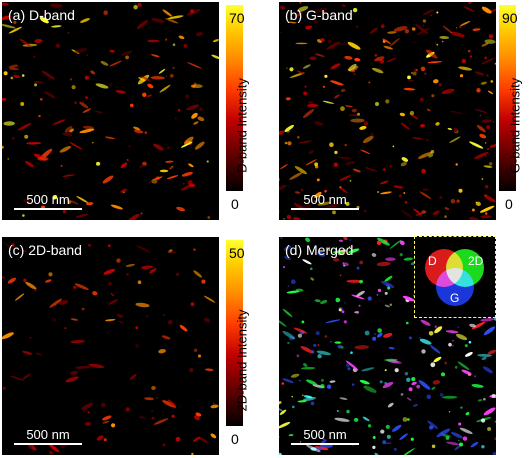 The image size is (531, 458). What do you see at coordinates (237, 253) in the screenshot?
I see `2d-band-colorbar-max: 50` at bounding box center [237, 253].